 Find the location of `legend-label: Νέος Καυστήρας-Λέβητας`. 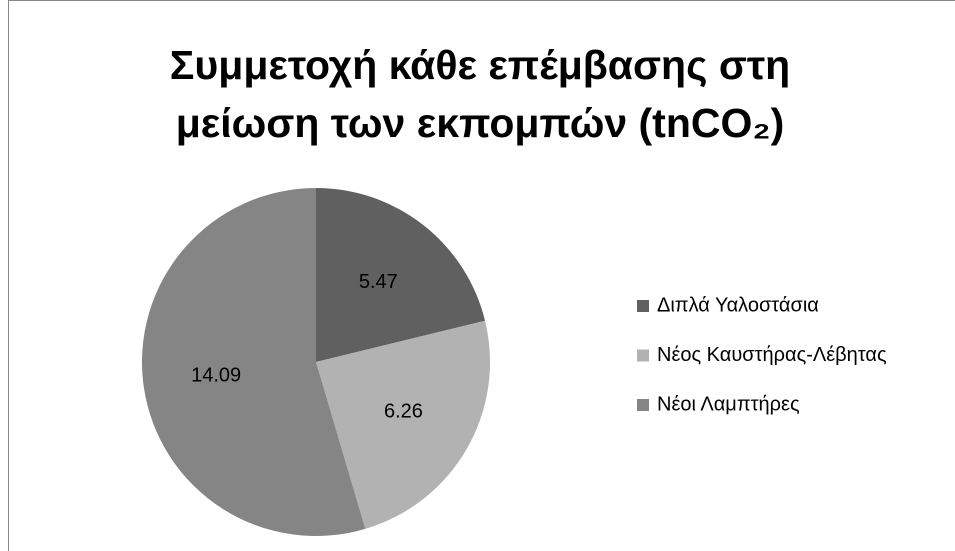

legend-label: Νέος Καυστήρας-Λέβητας is located at coordinates (772, 355).